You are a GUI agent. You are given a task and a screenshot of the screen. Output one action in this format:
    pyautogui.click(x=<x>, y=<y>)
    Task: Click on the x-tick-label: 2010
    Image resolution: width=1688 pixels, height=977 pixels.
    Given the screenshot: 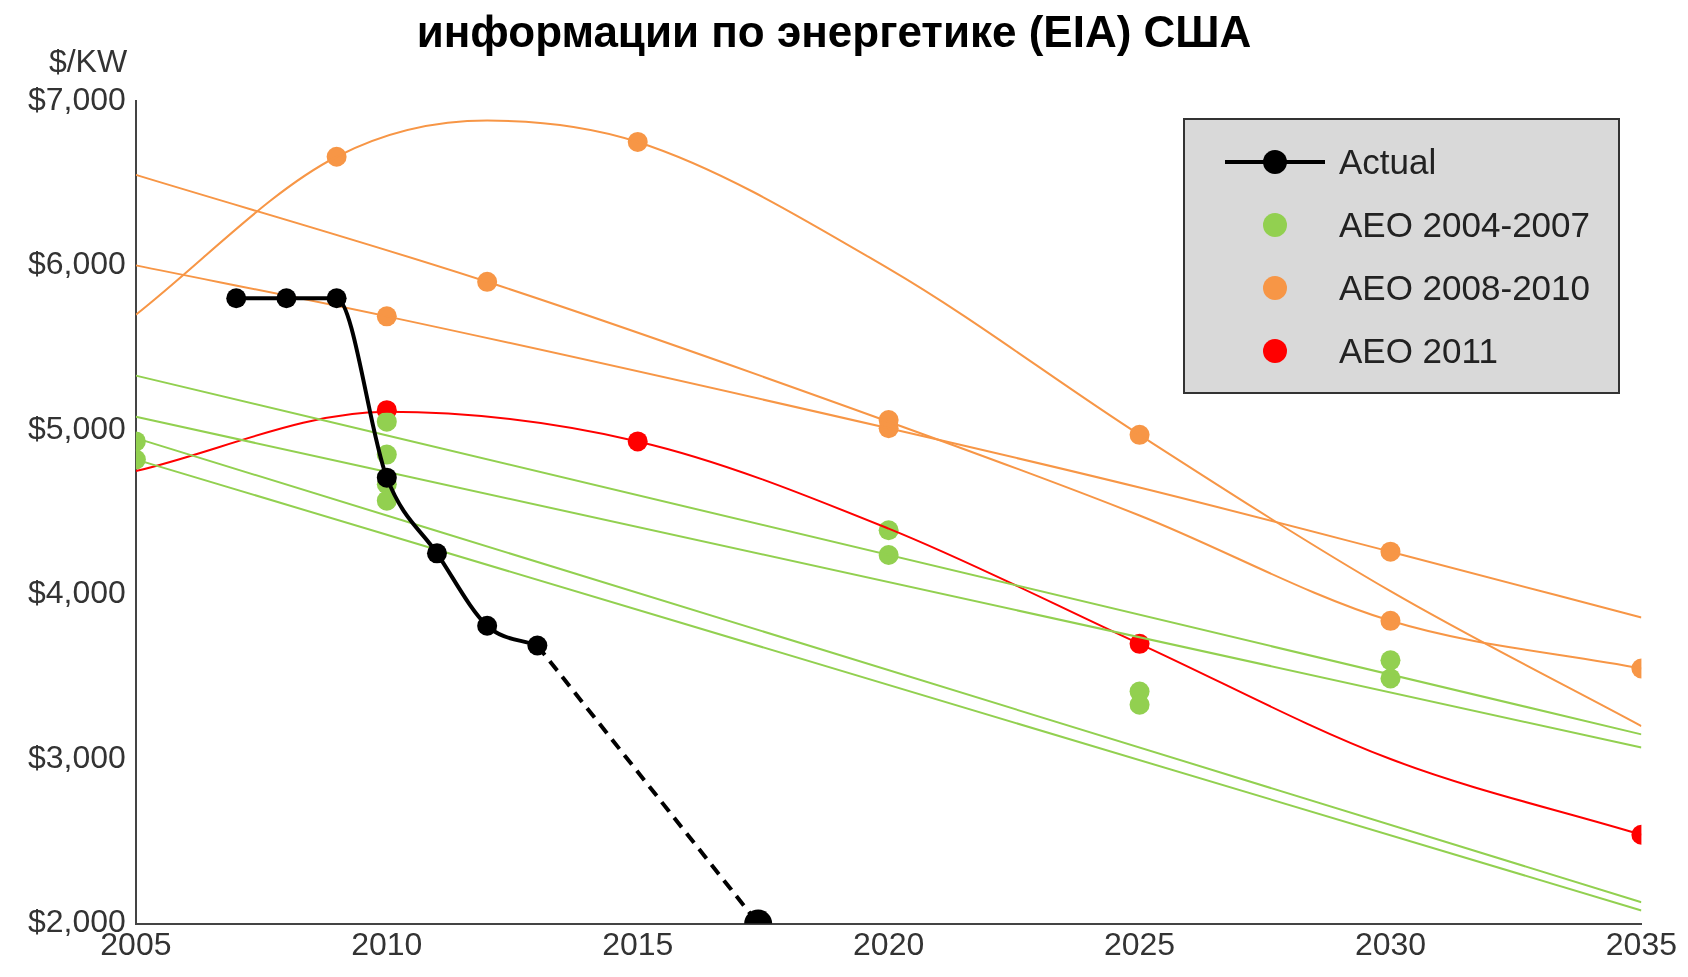 What is the action you would take?
    pyautogui.click(x=387, y=943)
    